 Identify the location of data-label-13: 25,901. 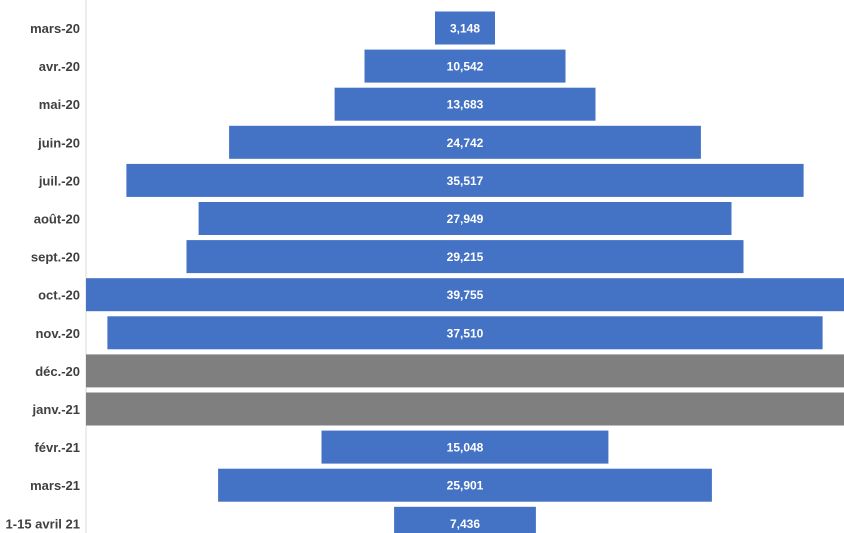
(465, 486).